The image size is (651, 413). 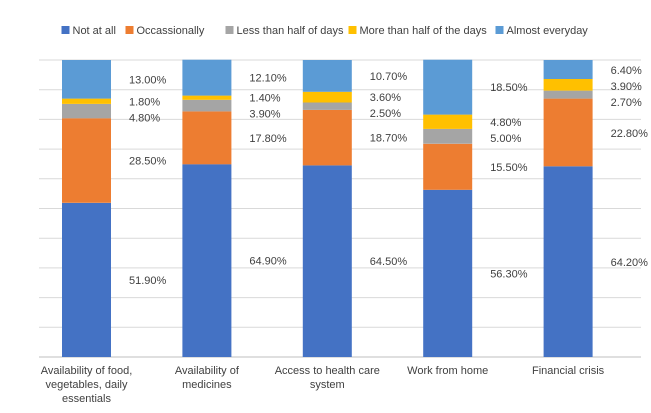 What do you see at coordinates (268, 79) in the screenshot?
I see `data-label: 12.10%` at bounding box center [268, 79].